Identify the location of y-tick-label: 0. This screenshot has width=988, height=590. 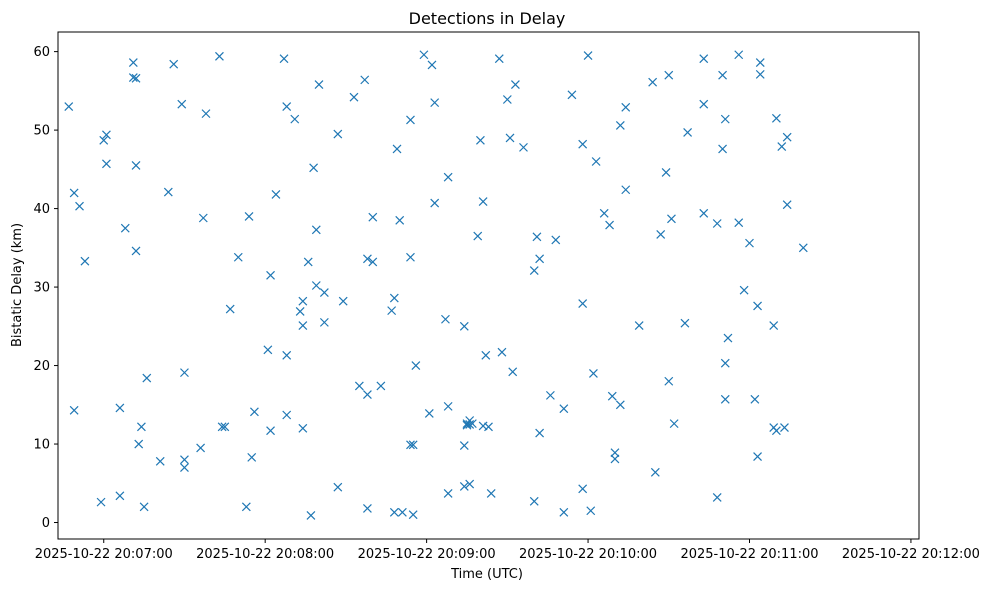
(46, 523).